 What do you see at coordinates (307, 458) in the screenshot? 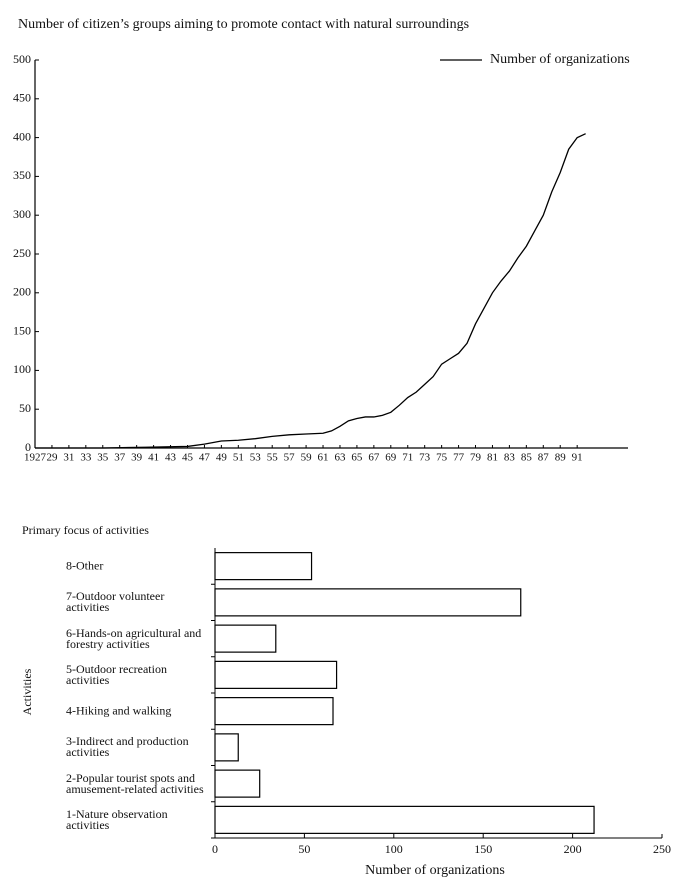
I see `x-tick-label: 59` at bounding box center [307, 458].